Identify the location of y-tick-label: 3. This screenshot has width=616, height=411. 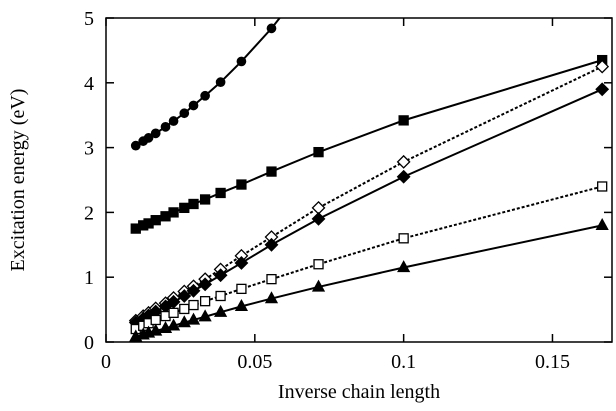
(89, 149).